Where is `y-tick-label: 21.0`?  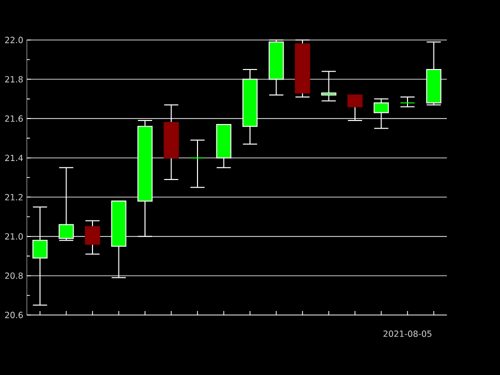 y-tick-label: 21.0 is located at coordinates (14, 236).